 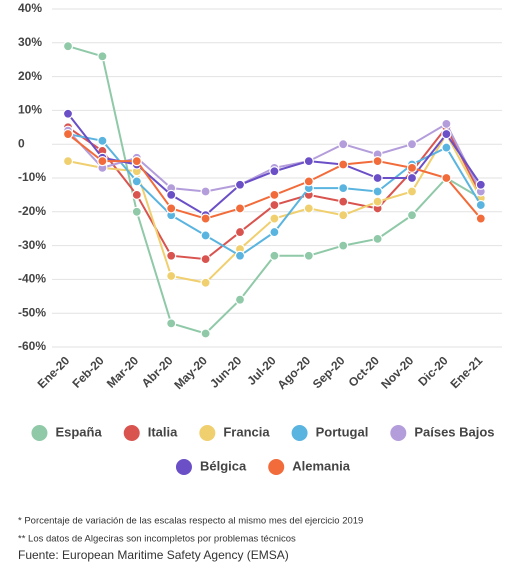 I want to click on x-tick-label: Sep-20, so click(x=329, y=372).